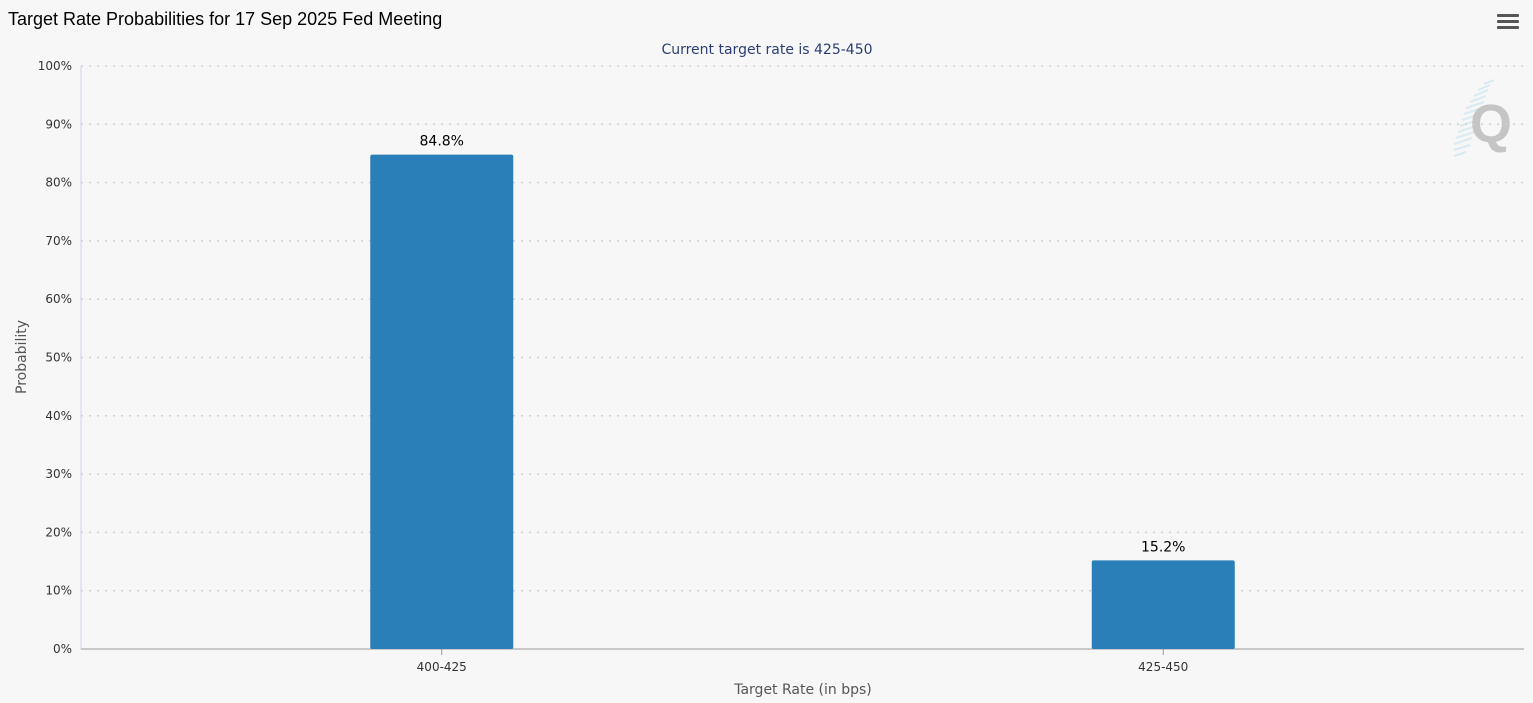 The width and height of the screenshot is (1533, 703). I want to click on y-tick-label: 70%, so click(58, 241).